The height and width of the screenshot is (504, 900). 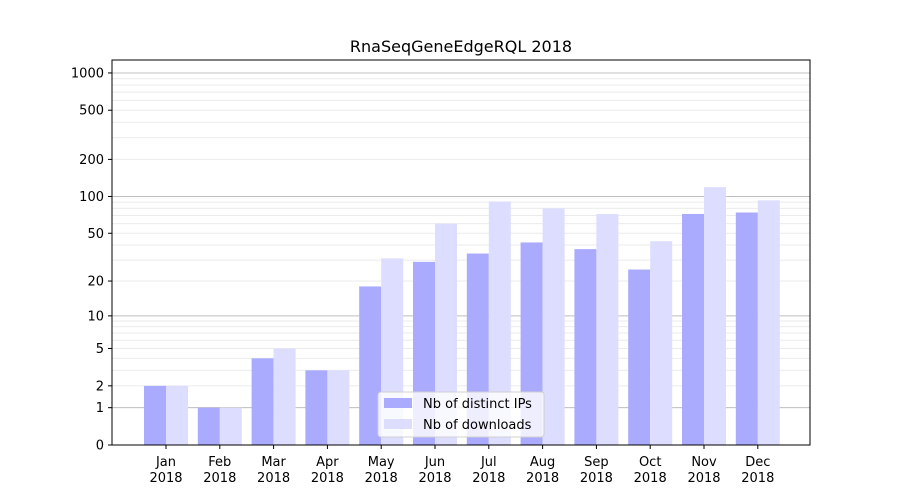 I want to click on x-tick-label: Apr, so click(x=327, y=462).